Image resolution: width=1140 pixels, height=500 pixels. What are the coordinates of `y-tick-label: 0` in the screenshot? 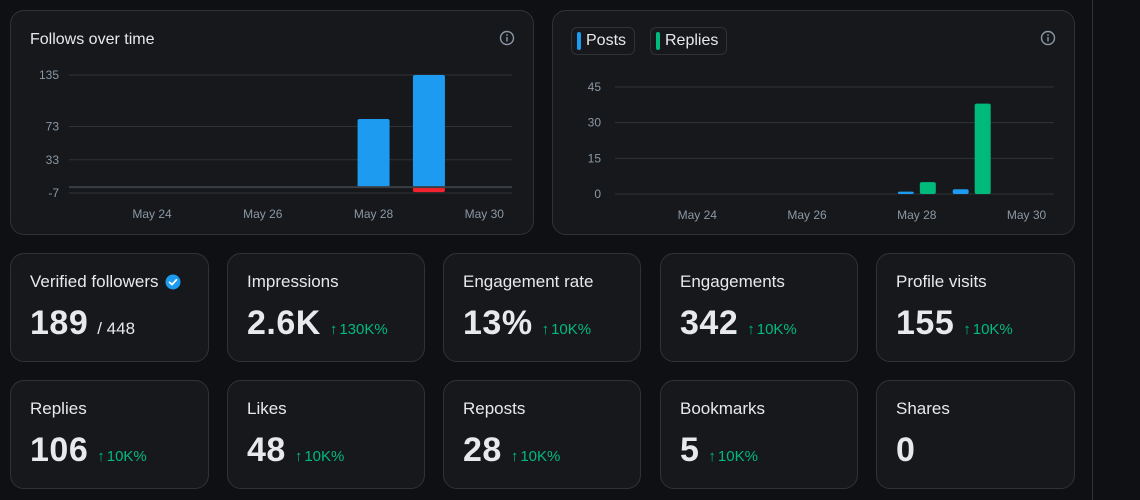 It's located at (597, 194).